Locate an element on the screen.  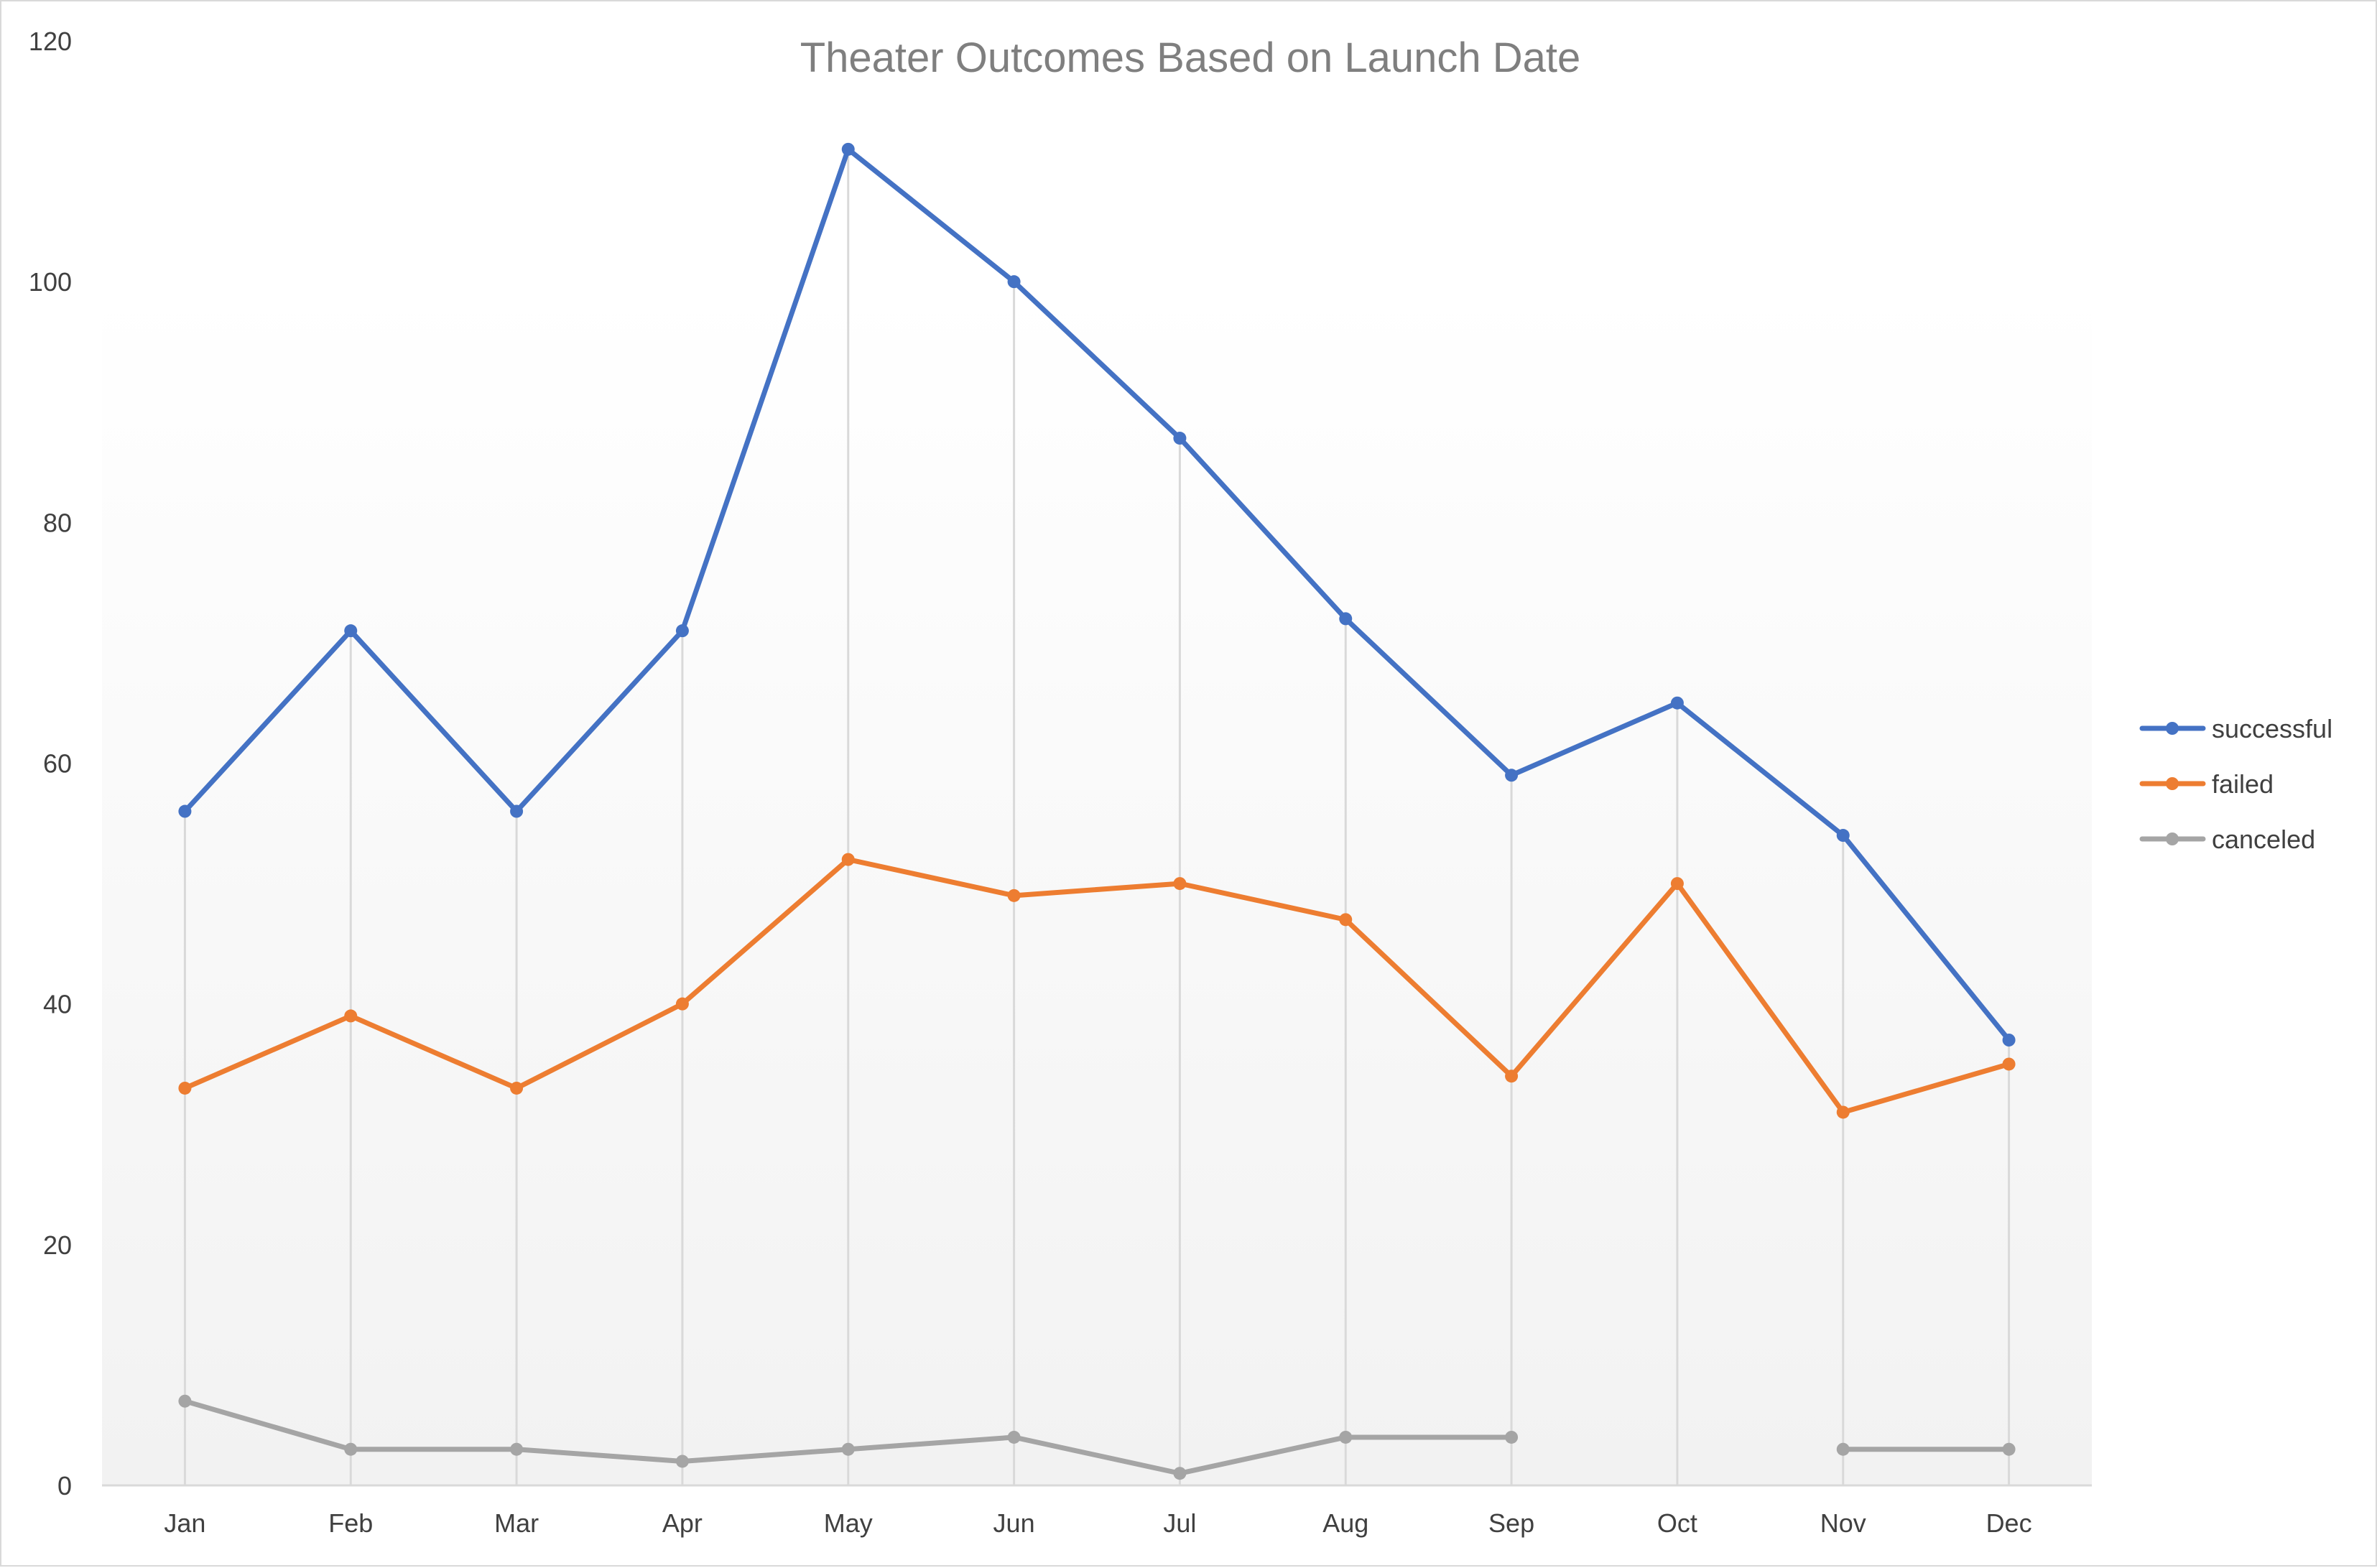
series-failed is located at coordinates (1097, 986).